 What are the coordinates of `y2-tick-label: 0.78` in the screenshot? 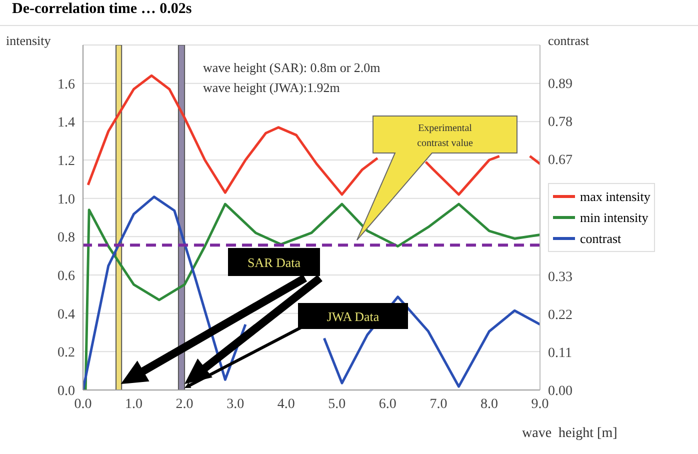 It's located at (560, 122).